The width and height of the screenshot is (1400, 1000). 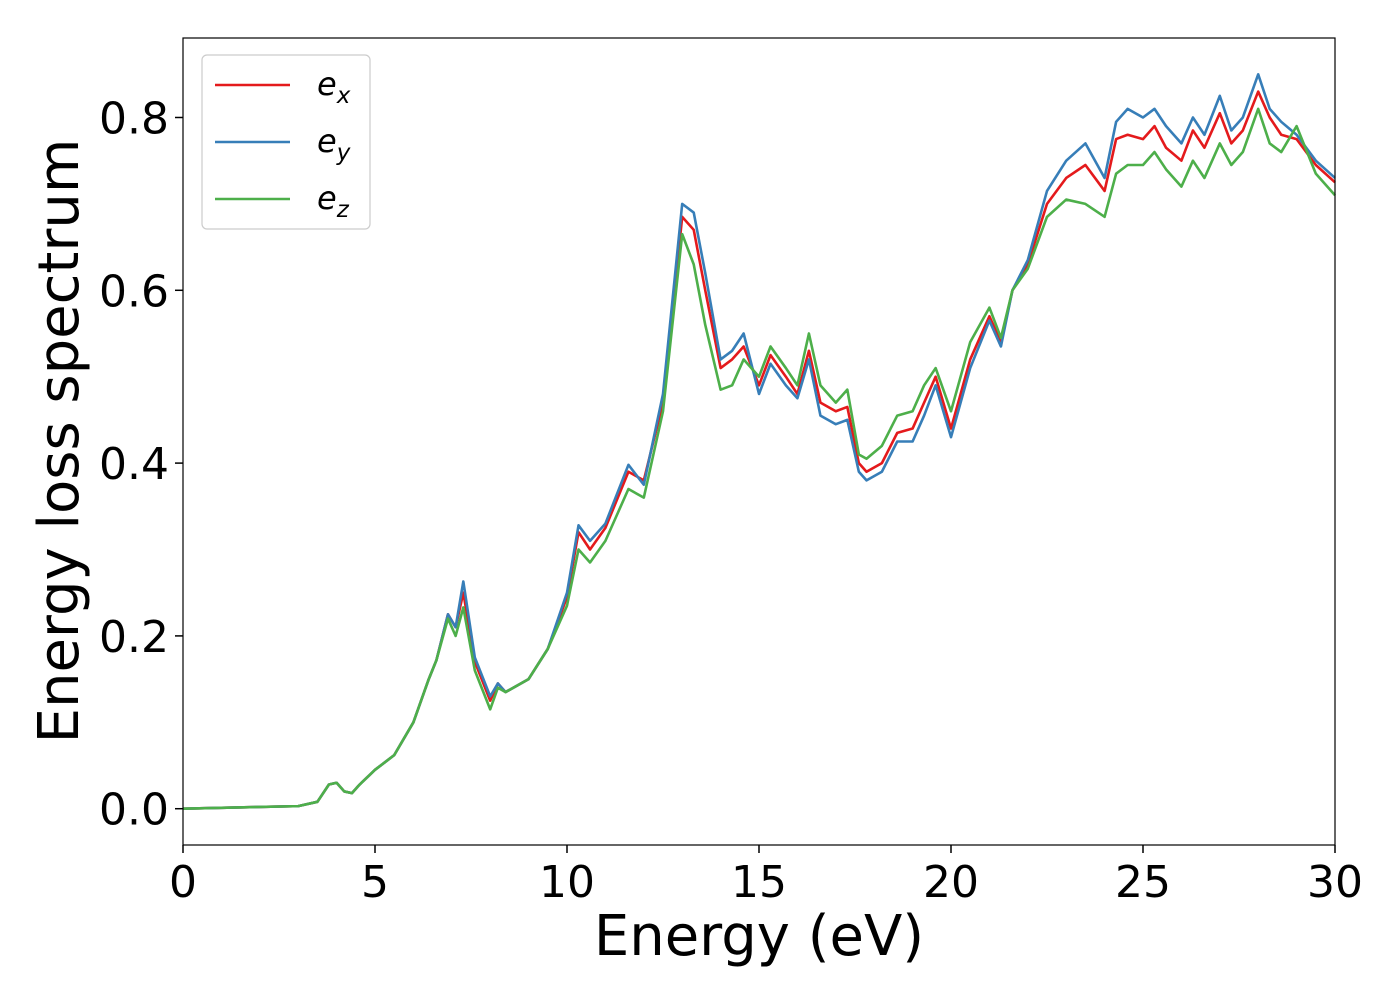 I want to click on legend-label: ex, so click(x=334, y=87).